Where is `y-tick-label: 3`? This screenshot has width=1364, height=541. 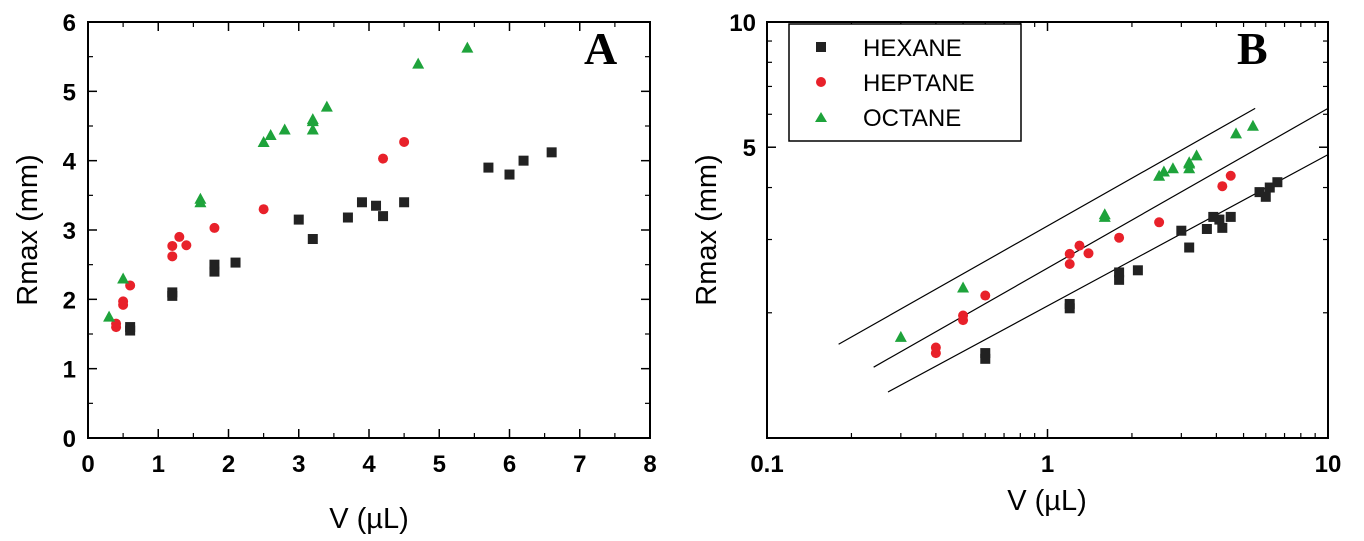
y-tick-label: 3 is located at coordinates (69, 231).